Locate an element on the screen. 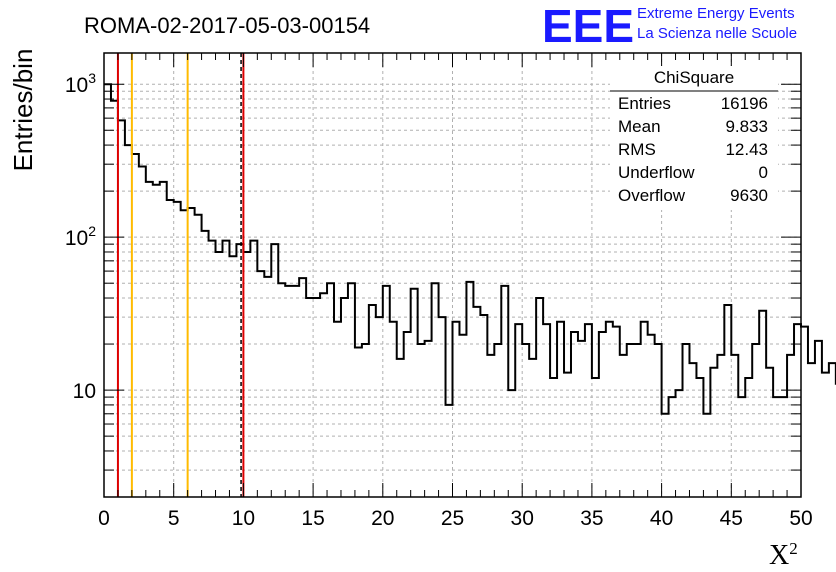  y-tick-labels: 10 102 103 is located at coordinates (80, 236).